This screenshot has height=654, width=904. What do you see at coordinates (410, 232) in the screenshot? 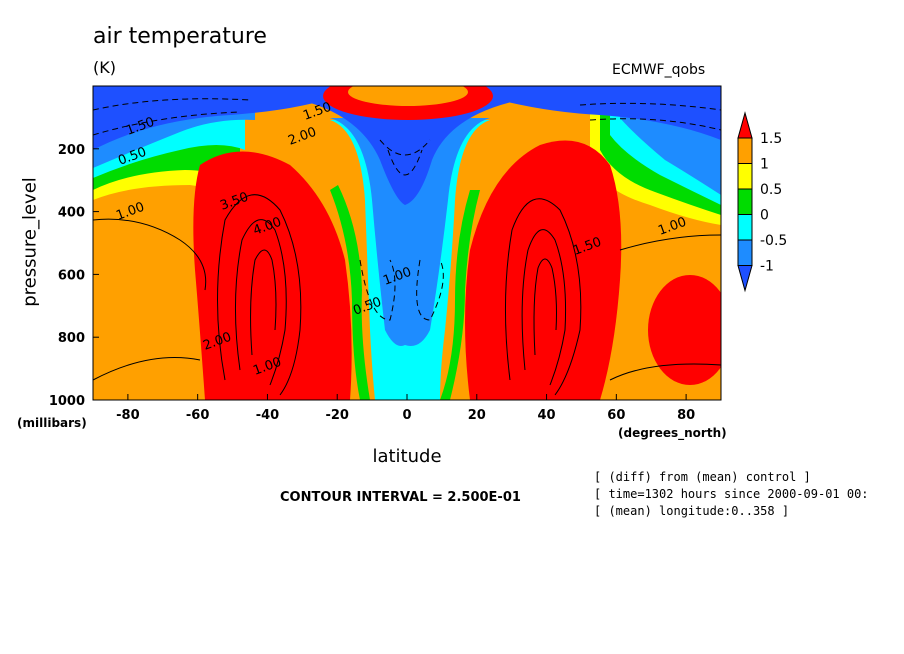
I see `fill-blue-center` at bounding box center [410, 232].